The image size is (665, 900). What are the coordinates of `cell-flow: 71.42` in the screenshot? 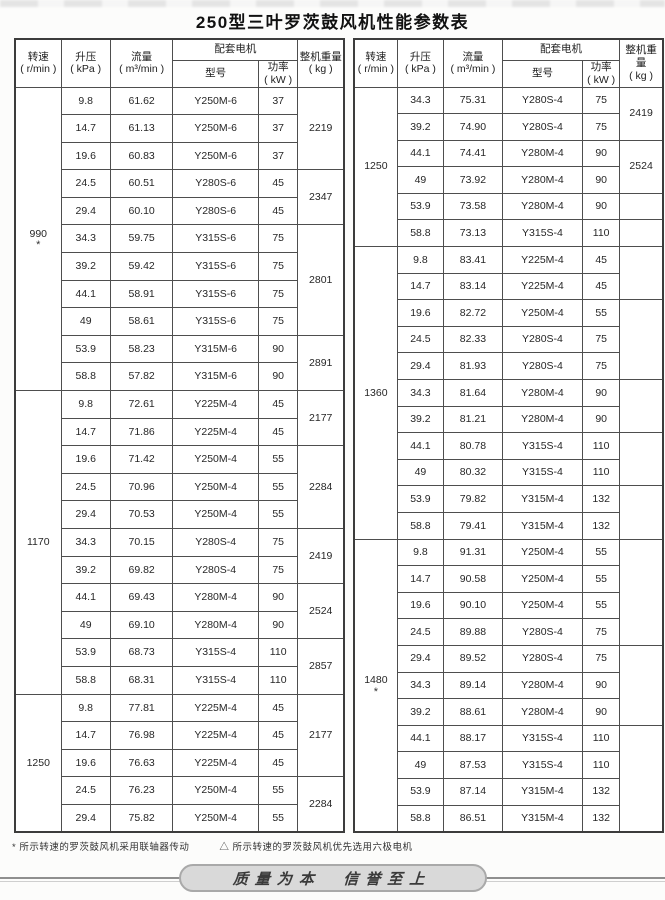 It's located at (141, 459).